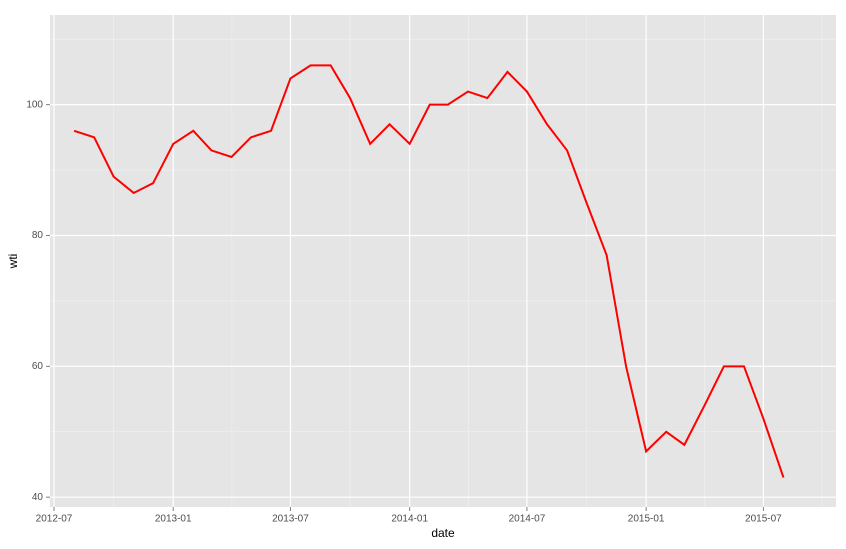 The image size is (846, 549). Describe the element at coordinates (13, 262) in the screenshot. I see `y-axis-label: wti` at that location.